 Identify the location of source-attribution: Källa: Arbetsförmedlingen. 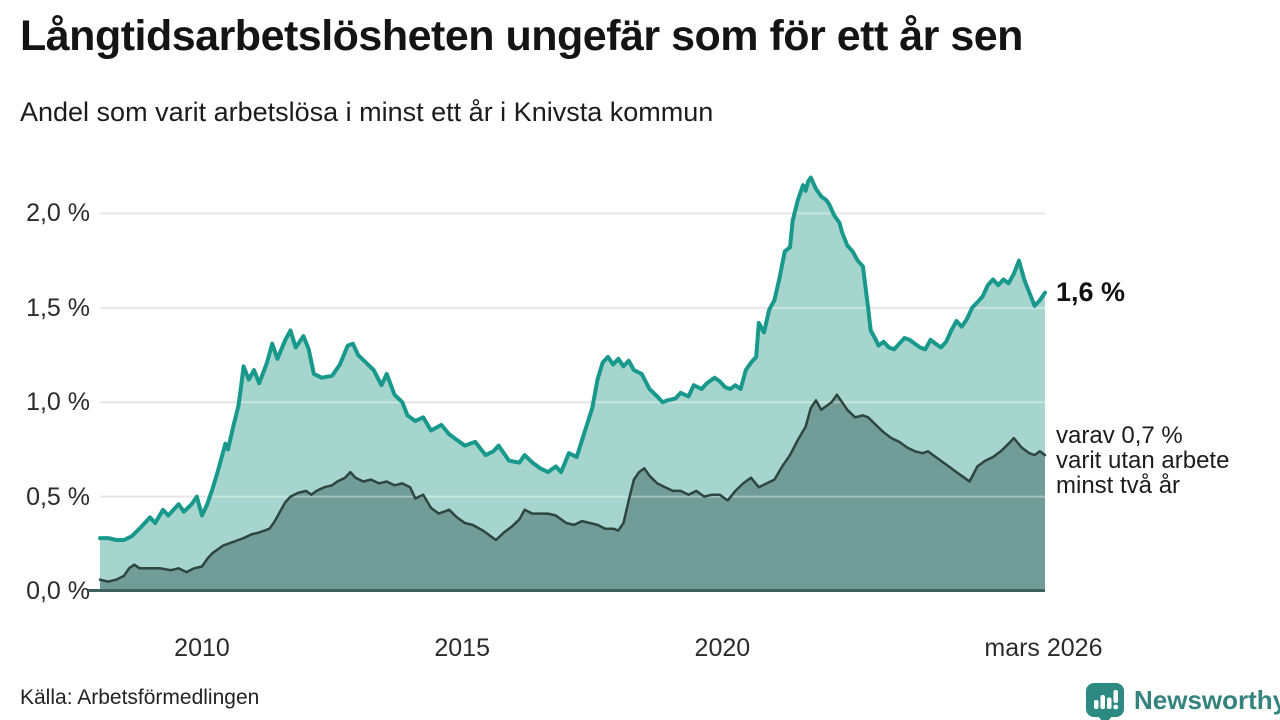
(140, 697).